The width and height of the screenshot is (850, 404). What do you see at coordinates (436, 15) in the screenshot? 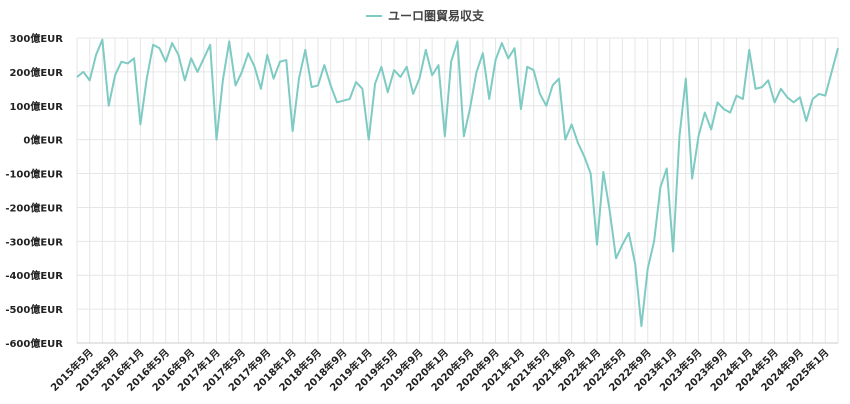
I see `legend-label: ユーロ圏貿易収支` at bounding box center [436, 15].